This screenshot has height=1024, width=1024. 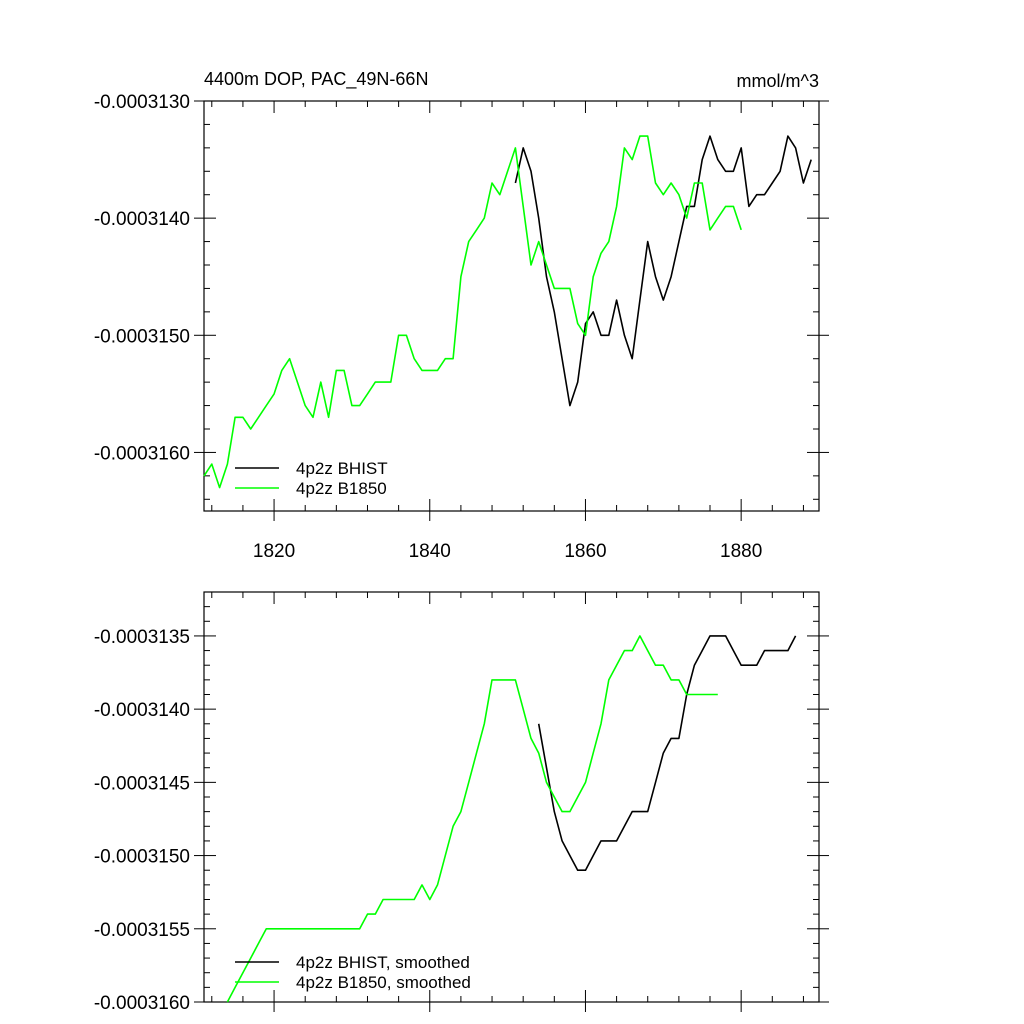 I want to click on y-tick-label: -0.0003135, so click(x=142, y=637).